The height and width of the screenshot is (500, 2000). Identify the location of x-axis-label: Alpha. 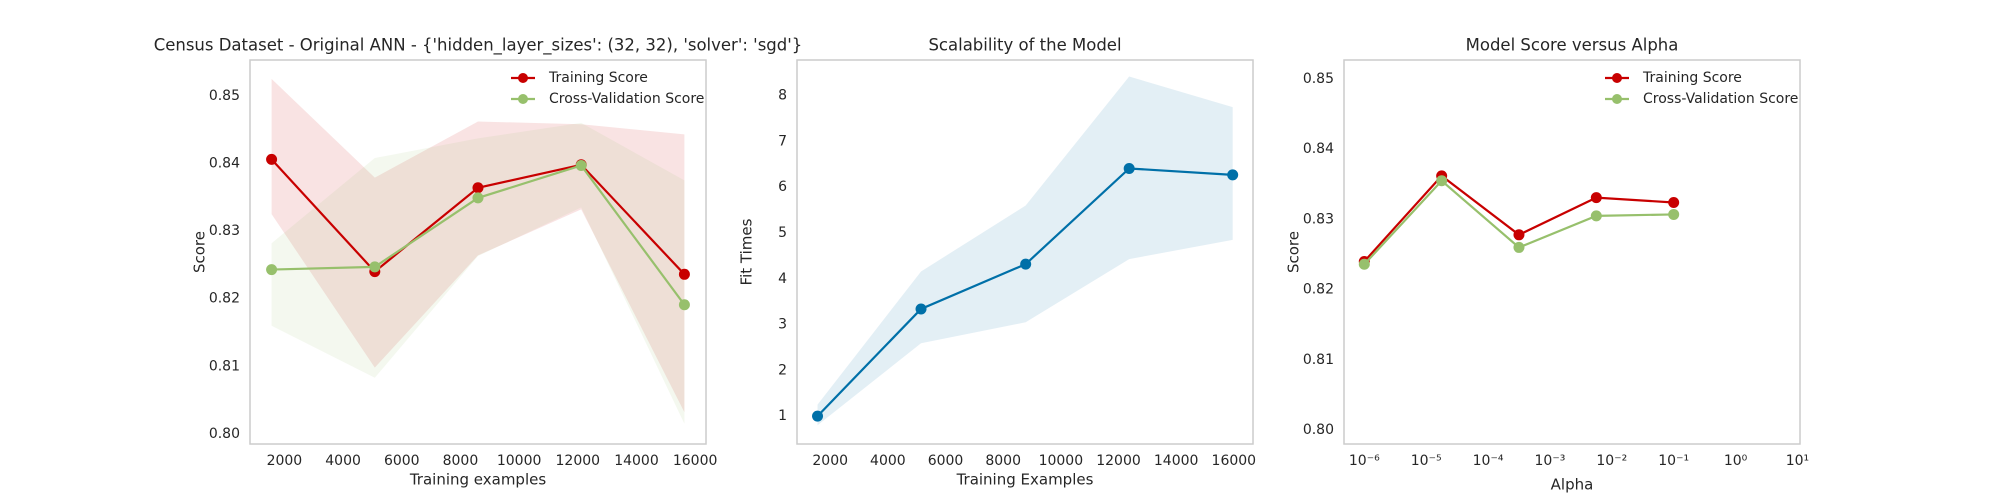
(1572, 485).